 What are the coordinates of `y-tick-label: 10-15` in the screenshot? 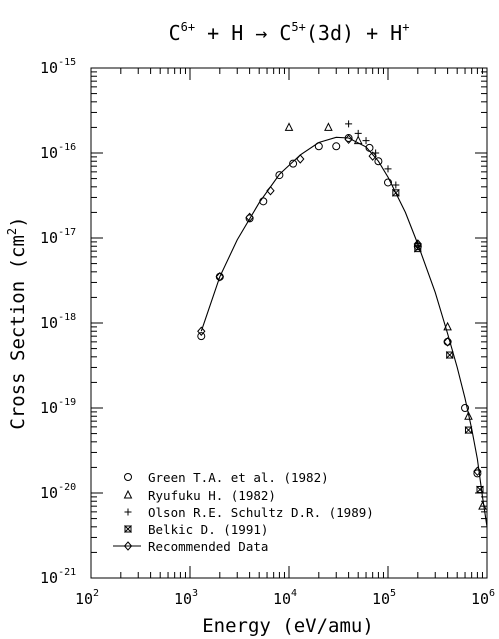 It's located at (58, 67).